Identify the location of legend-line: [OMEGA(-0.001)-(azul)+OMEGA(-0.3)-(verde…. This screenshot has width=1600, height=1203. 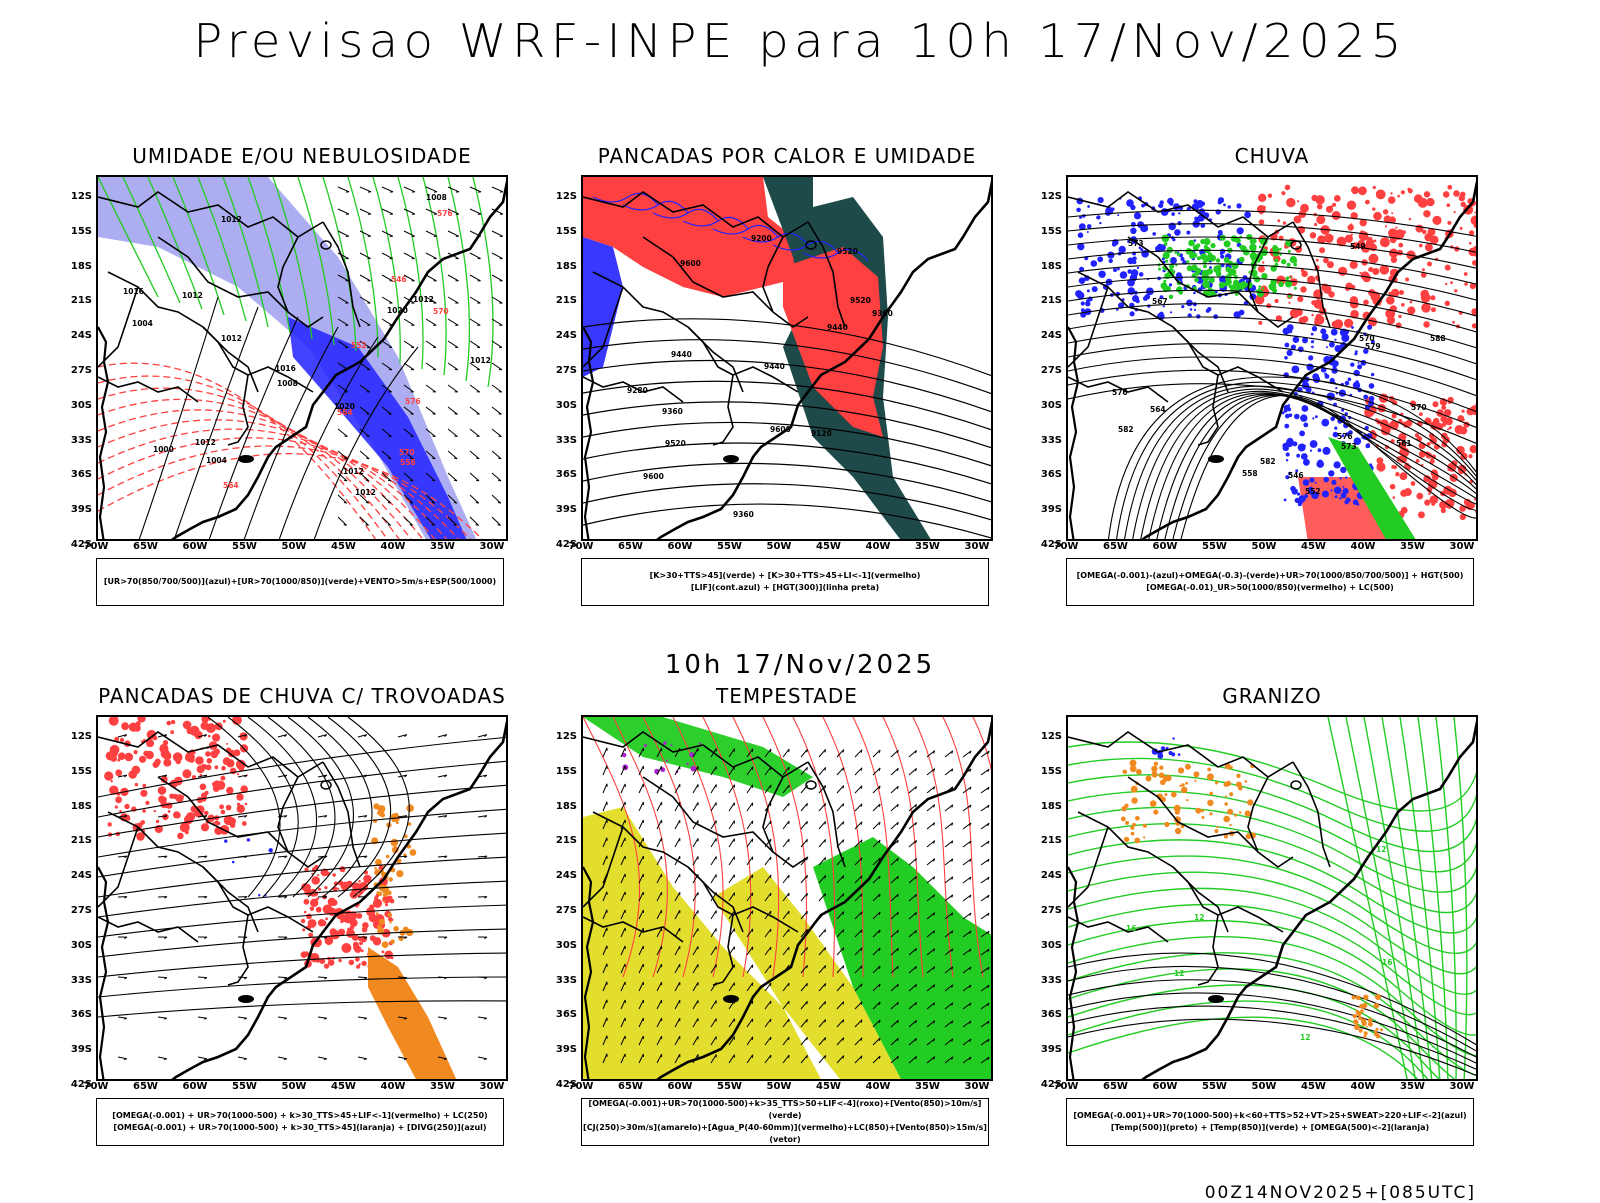
(1270, 576).